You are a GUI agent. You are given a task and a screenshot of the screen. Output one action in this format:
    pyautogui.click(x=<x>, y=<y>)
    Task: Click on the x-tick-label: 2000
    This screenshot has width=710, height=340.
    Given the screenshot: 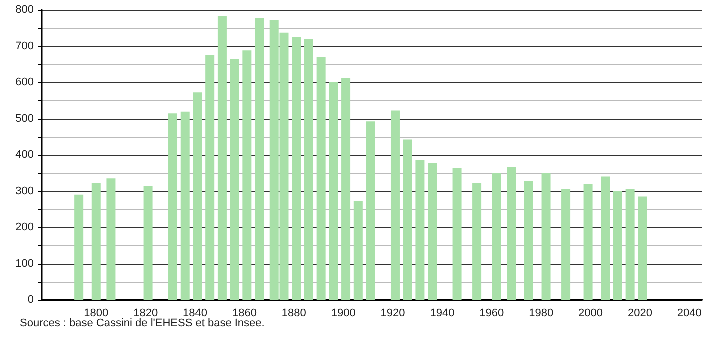 What is the action you would take?
    pyautogui.click(x=591, y=314)
    